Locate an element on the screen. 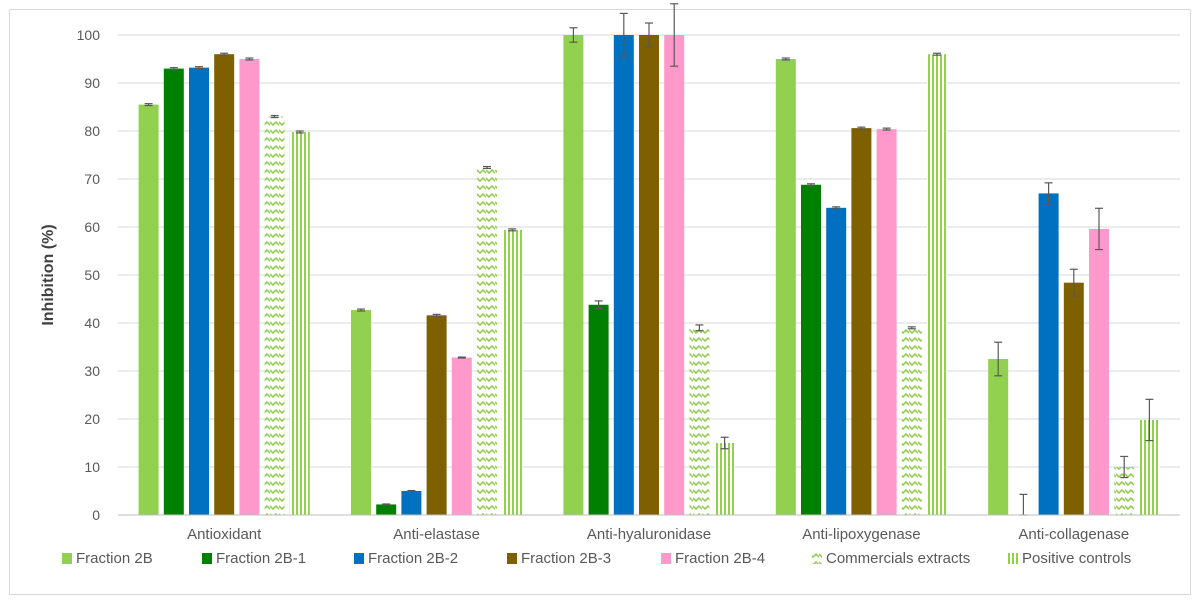 This screenshot has width=1203, height=603. bar-commercials-extracts-anti-lipoxygenase is located at coordinates (911, 421).